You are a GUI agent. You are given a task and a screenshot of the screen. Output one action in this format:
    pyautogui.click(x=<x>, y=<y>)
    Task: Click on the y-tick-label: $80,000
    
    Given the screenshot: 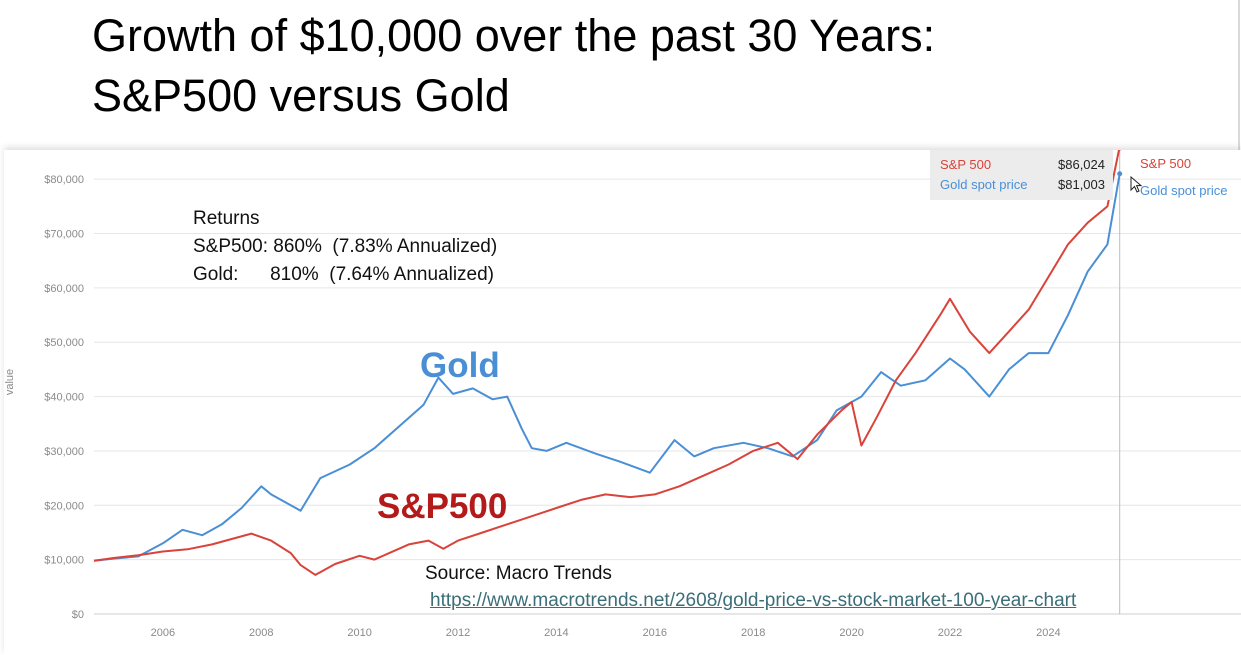 What is the action you would take?
    pyautogui.click(x=64, y=180)
    